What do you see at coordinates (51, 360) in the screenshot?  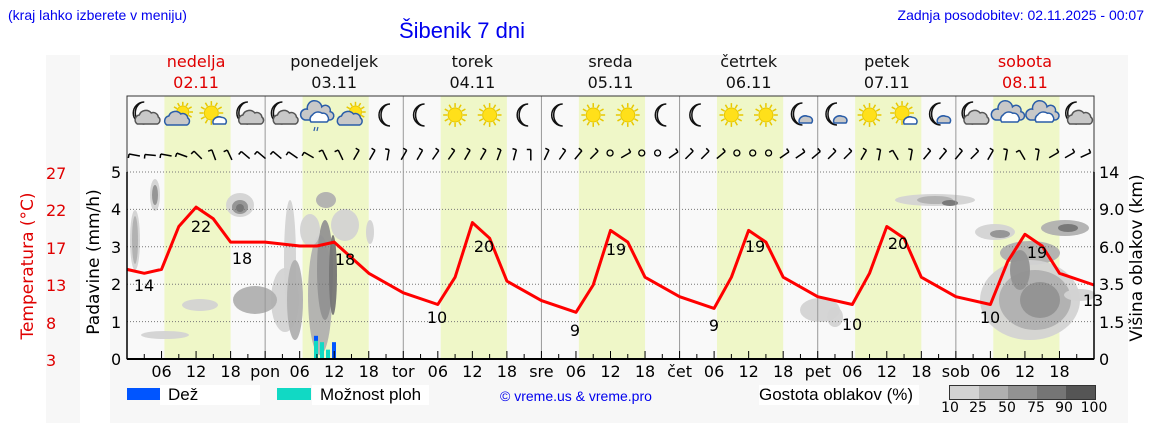 I see `temperature-tick: 3` at bounding box center [51, 360].